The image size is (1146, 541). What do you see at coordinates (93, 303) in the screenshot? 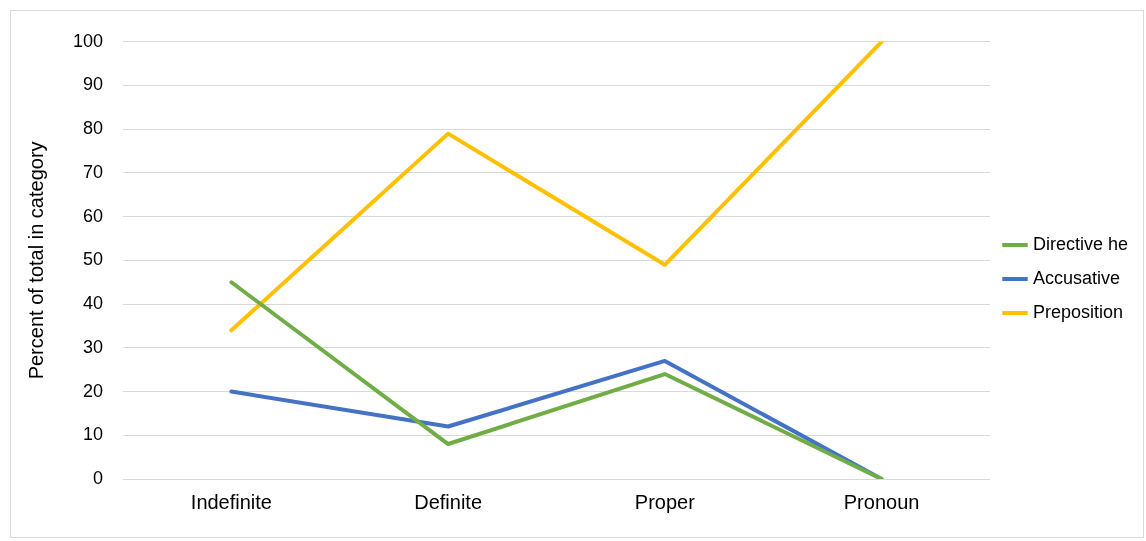
I see `y-tick-label: 40` at bounding box center [93, 303].